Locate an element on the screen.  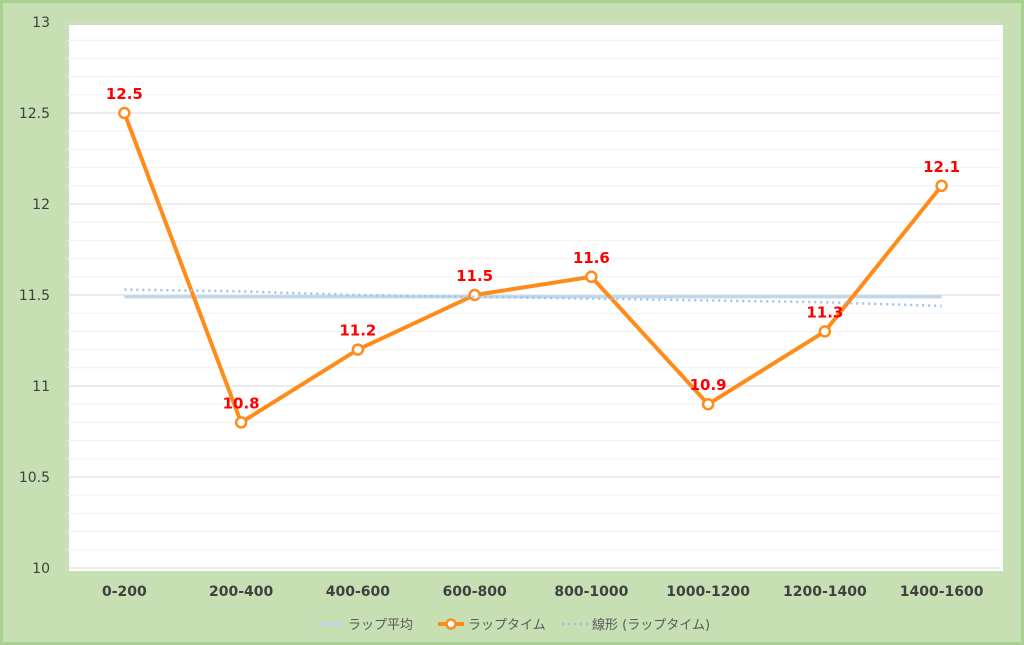
x-tick-label: 1200-1400 is located at coordinates (825, 592).